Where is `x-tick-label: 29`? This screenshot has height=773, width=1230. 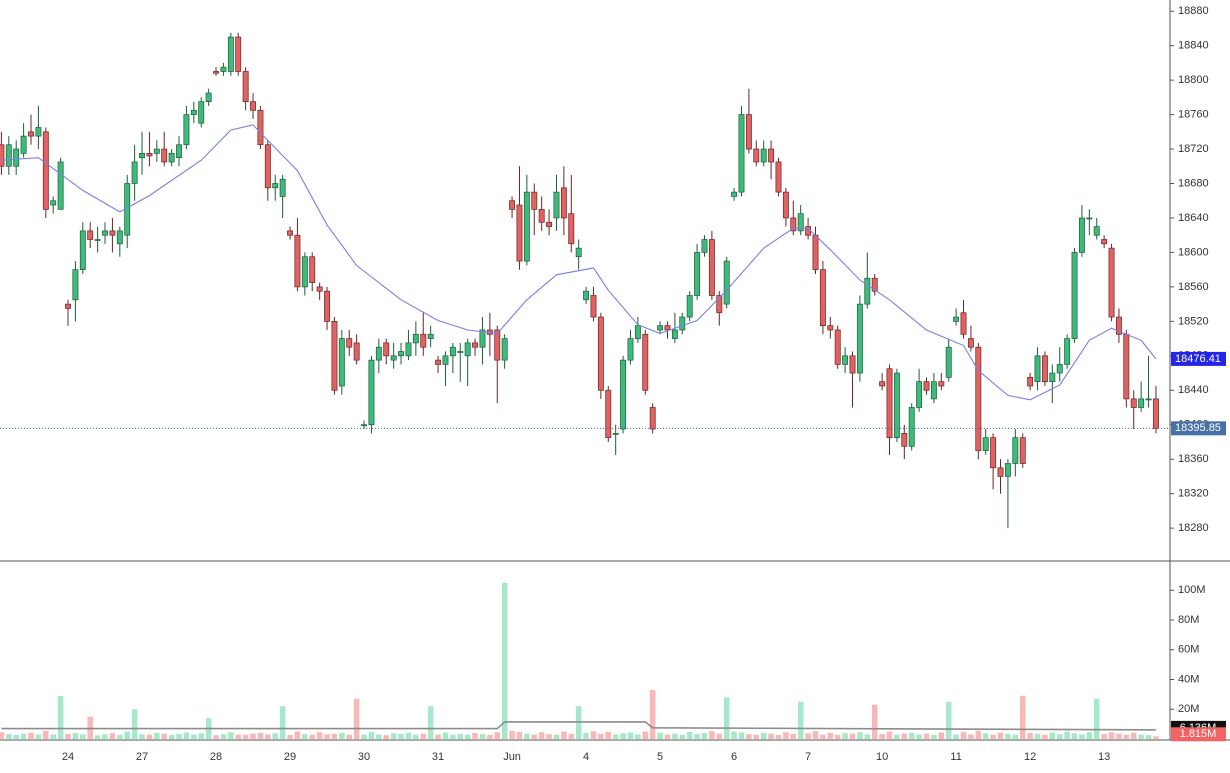 x-tick-label: 29 is located at coordinates (290, 757).